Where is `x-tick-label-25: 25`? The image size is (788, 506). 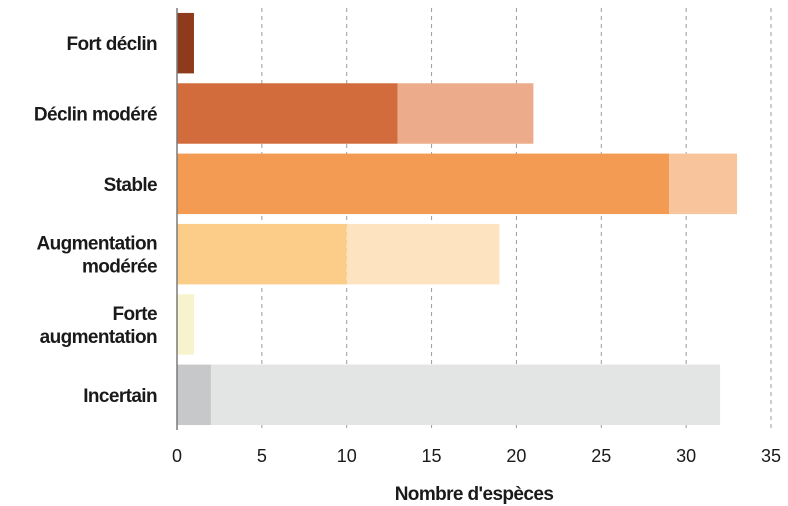 x-tick-label-25: 25 is located at coordinates (601, 456).